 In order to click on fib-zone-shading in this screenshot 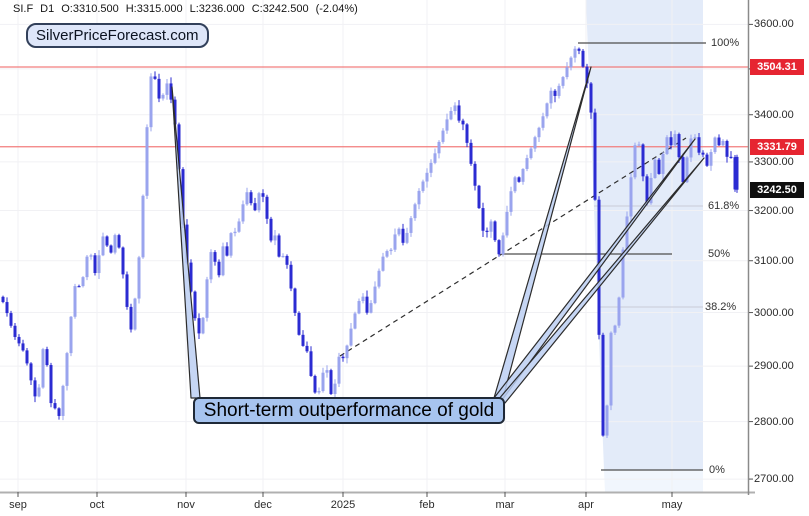, I will do `click(644, 246)`.